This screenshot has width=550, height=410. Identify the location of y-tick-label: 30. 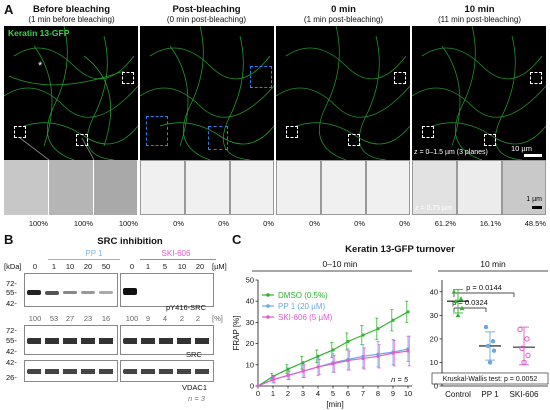
(250, 322).